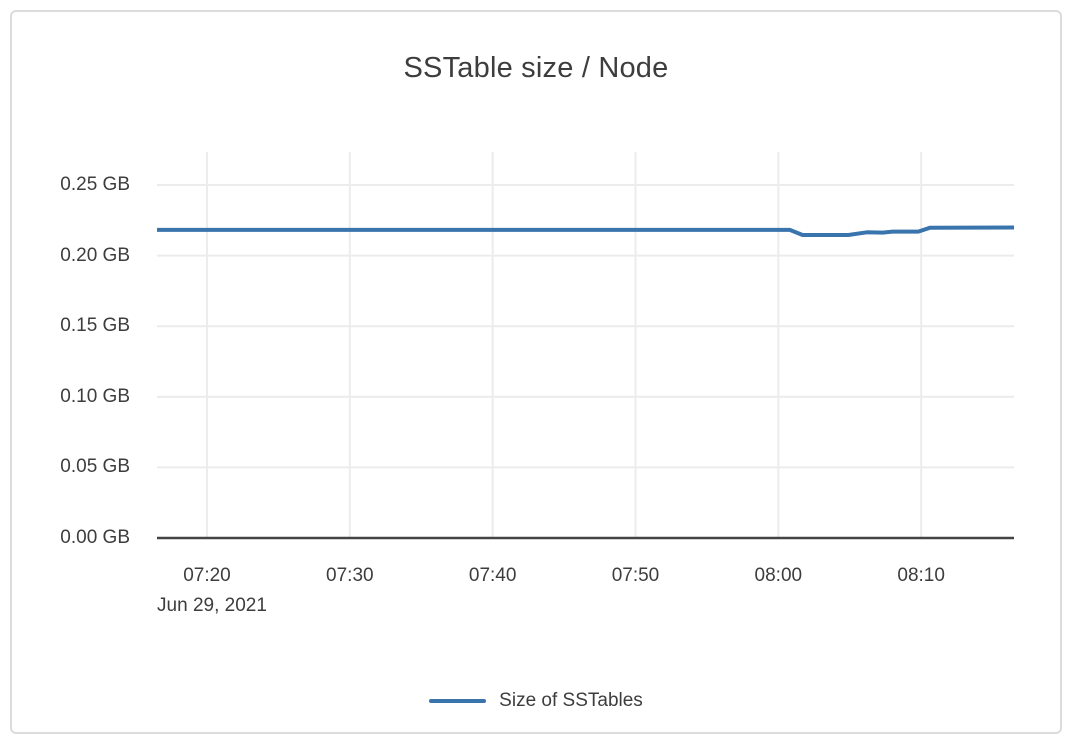  I want to click on x-tick-label: 07:40, so click(492, 575).